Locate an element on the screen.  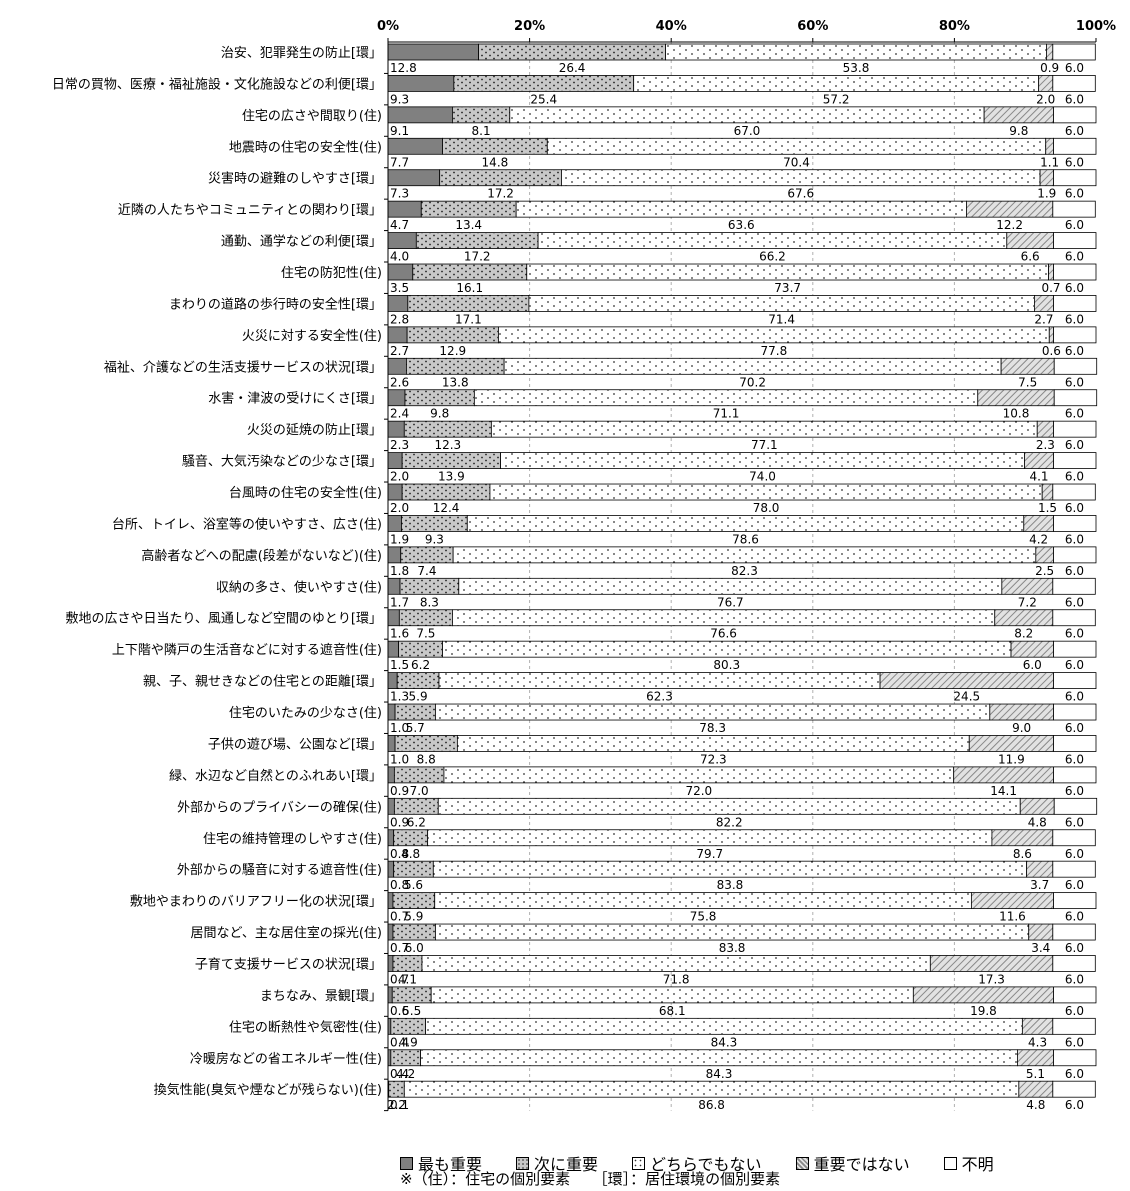
value-label: 16.1 is located at coordinates (469, 288).